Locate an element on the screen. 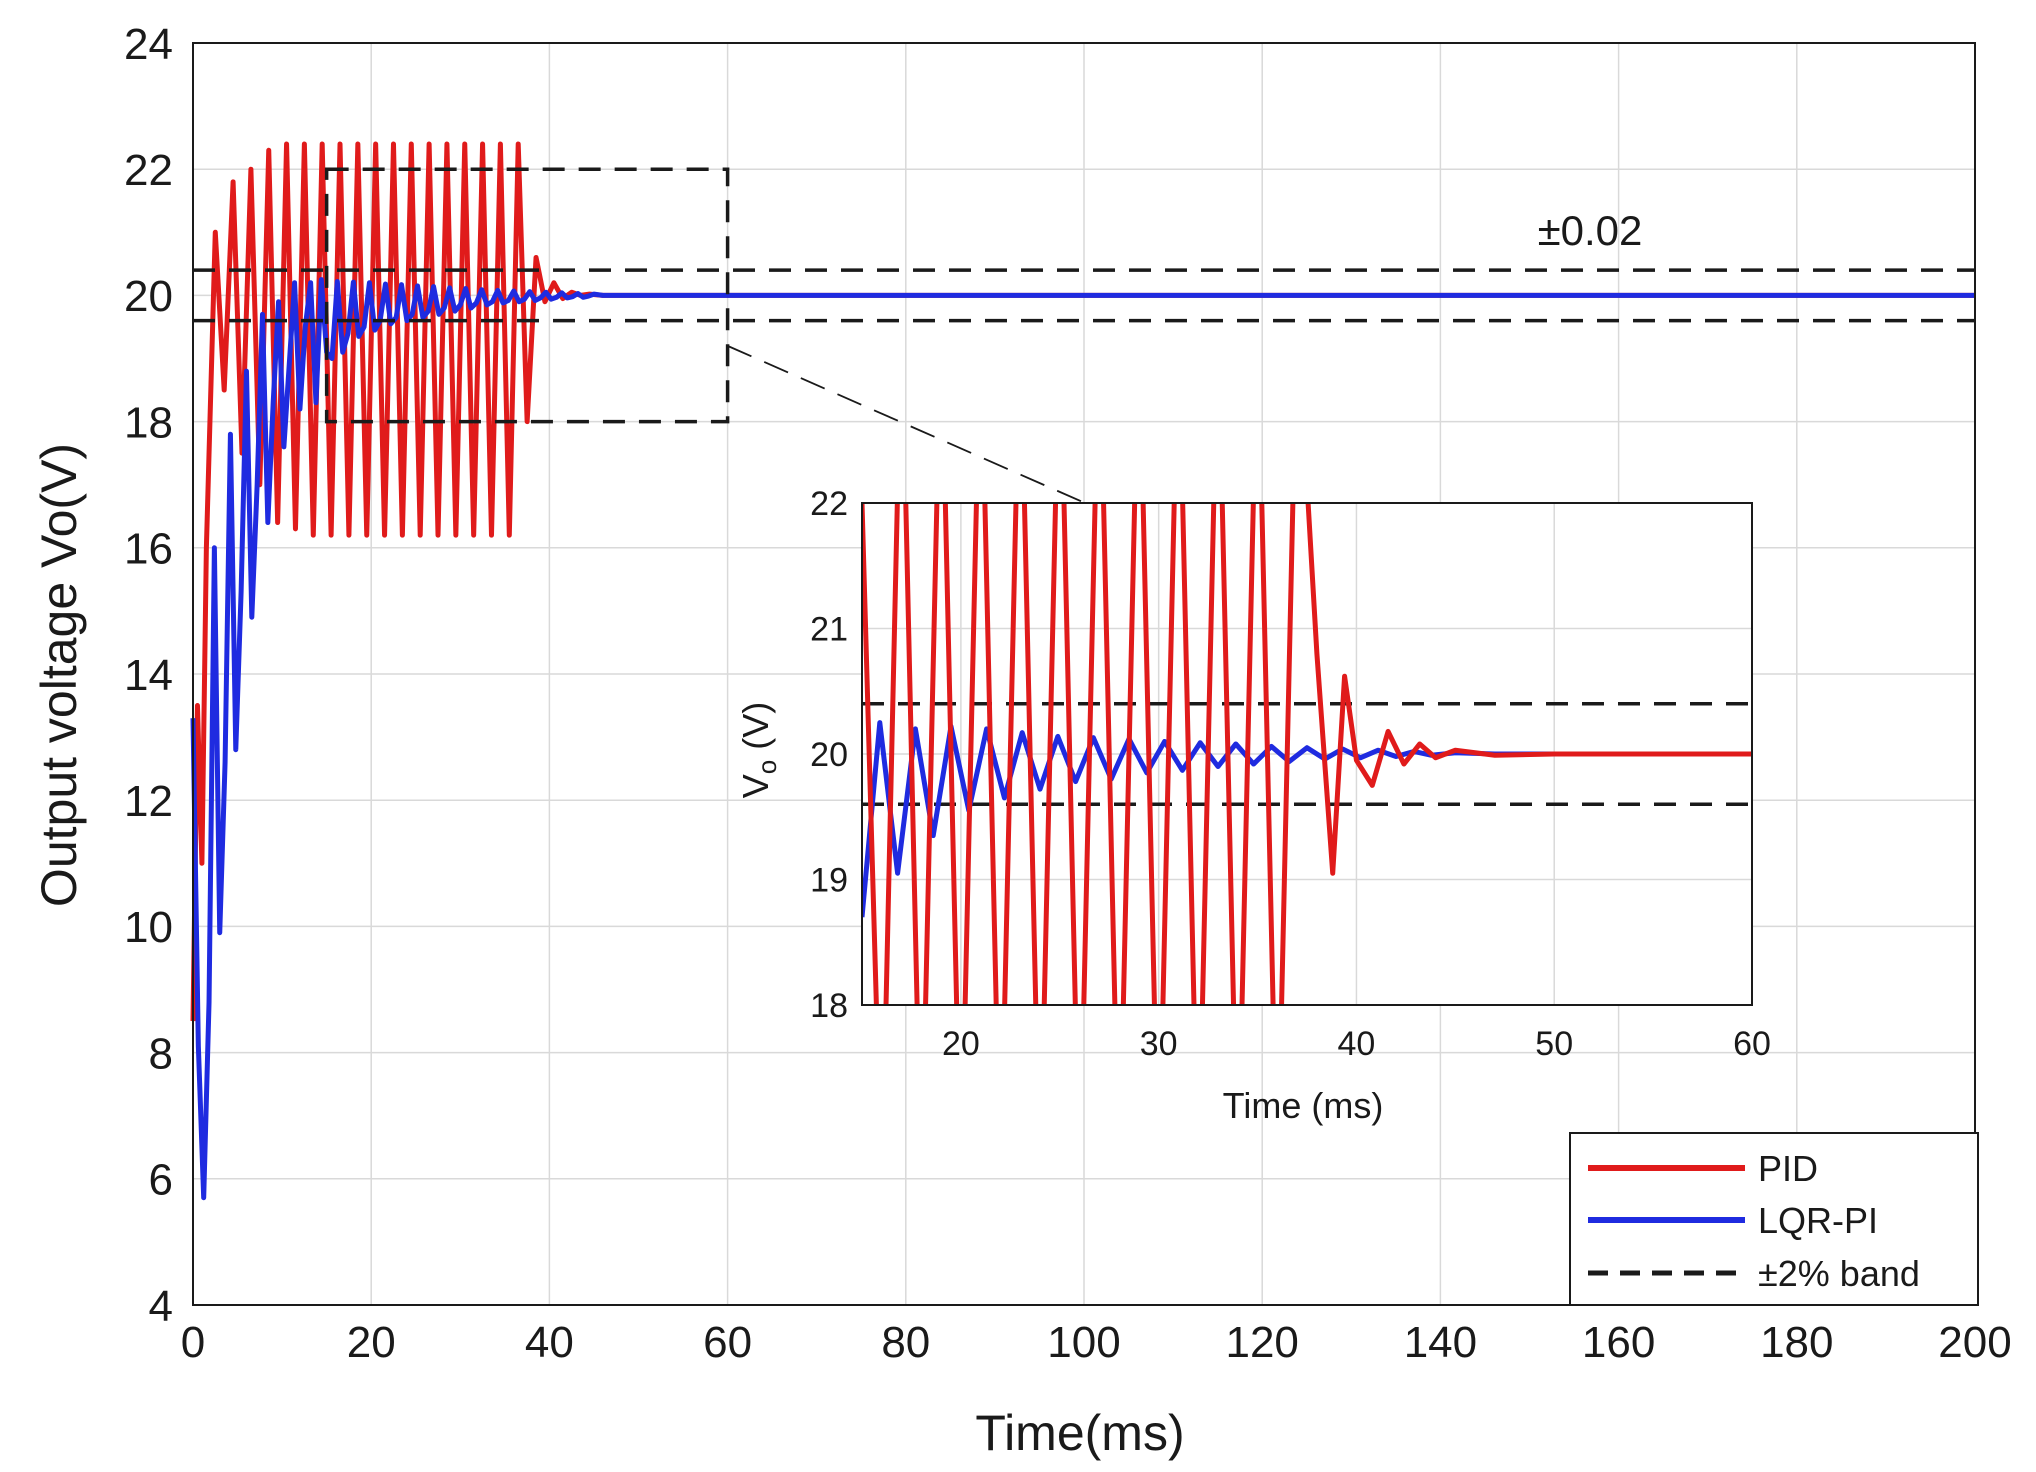 The width and height of the screenshot is (2036, 1472). legend: PID LQR-PI ±2% band is located at coordinates (1774, 1219).